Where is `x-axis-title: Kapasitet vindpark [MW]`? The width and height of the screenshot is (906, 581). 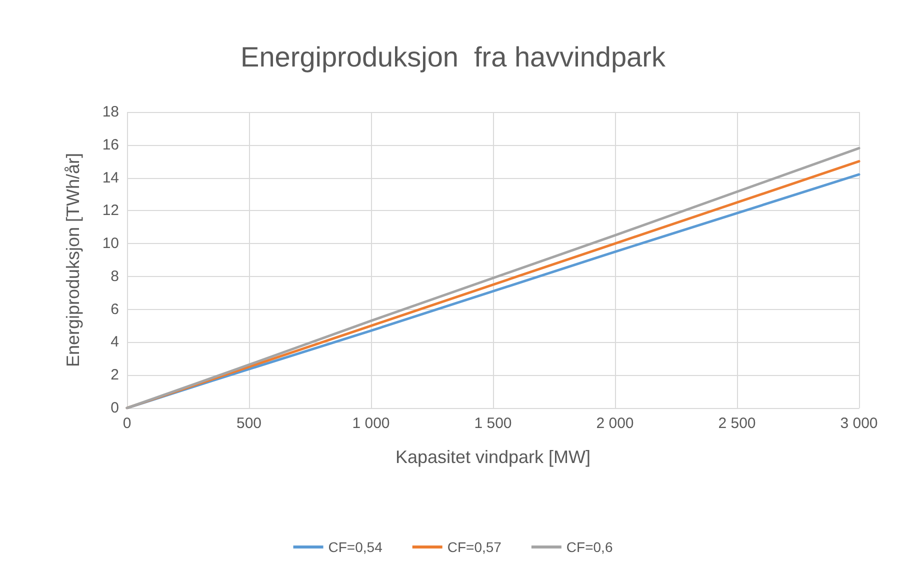 x-axis-title: Kapasitet vindpark [MW] is located at coordinates (493, 457).